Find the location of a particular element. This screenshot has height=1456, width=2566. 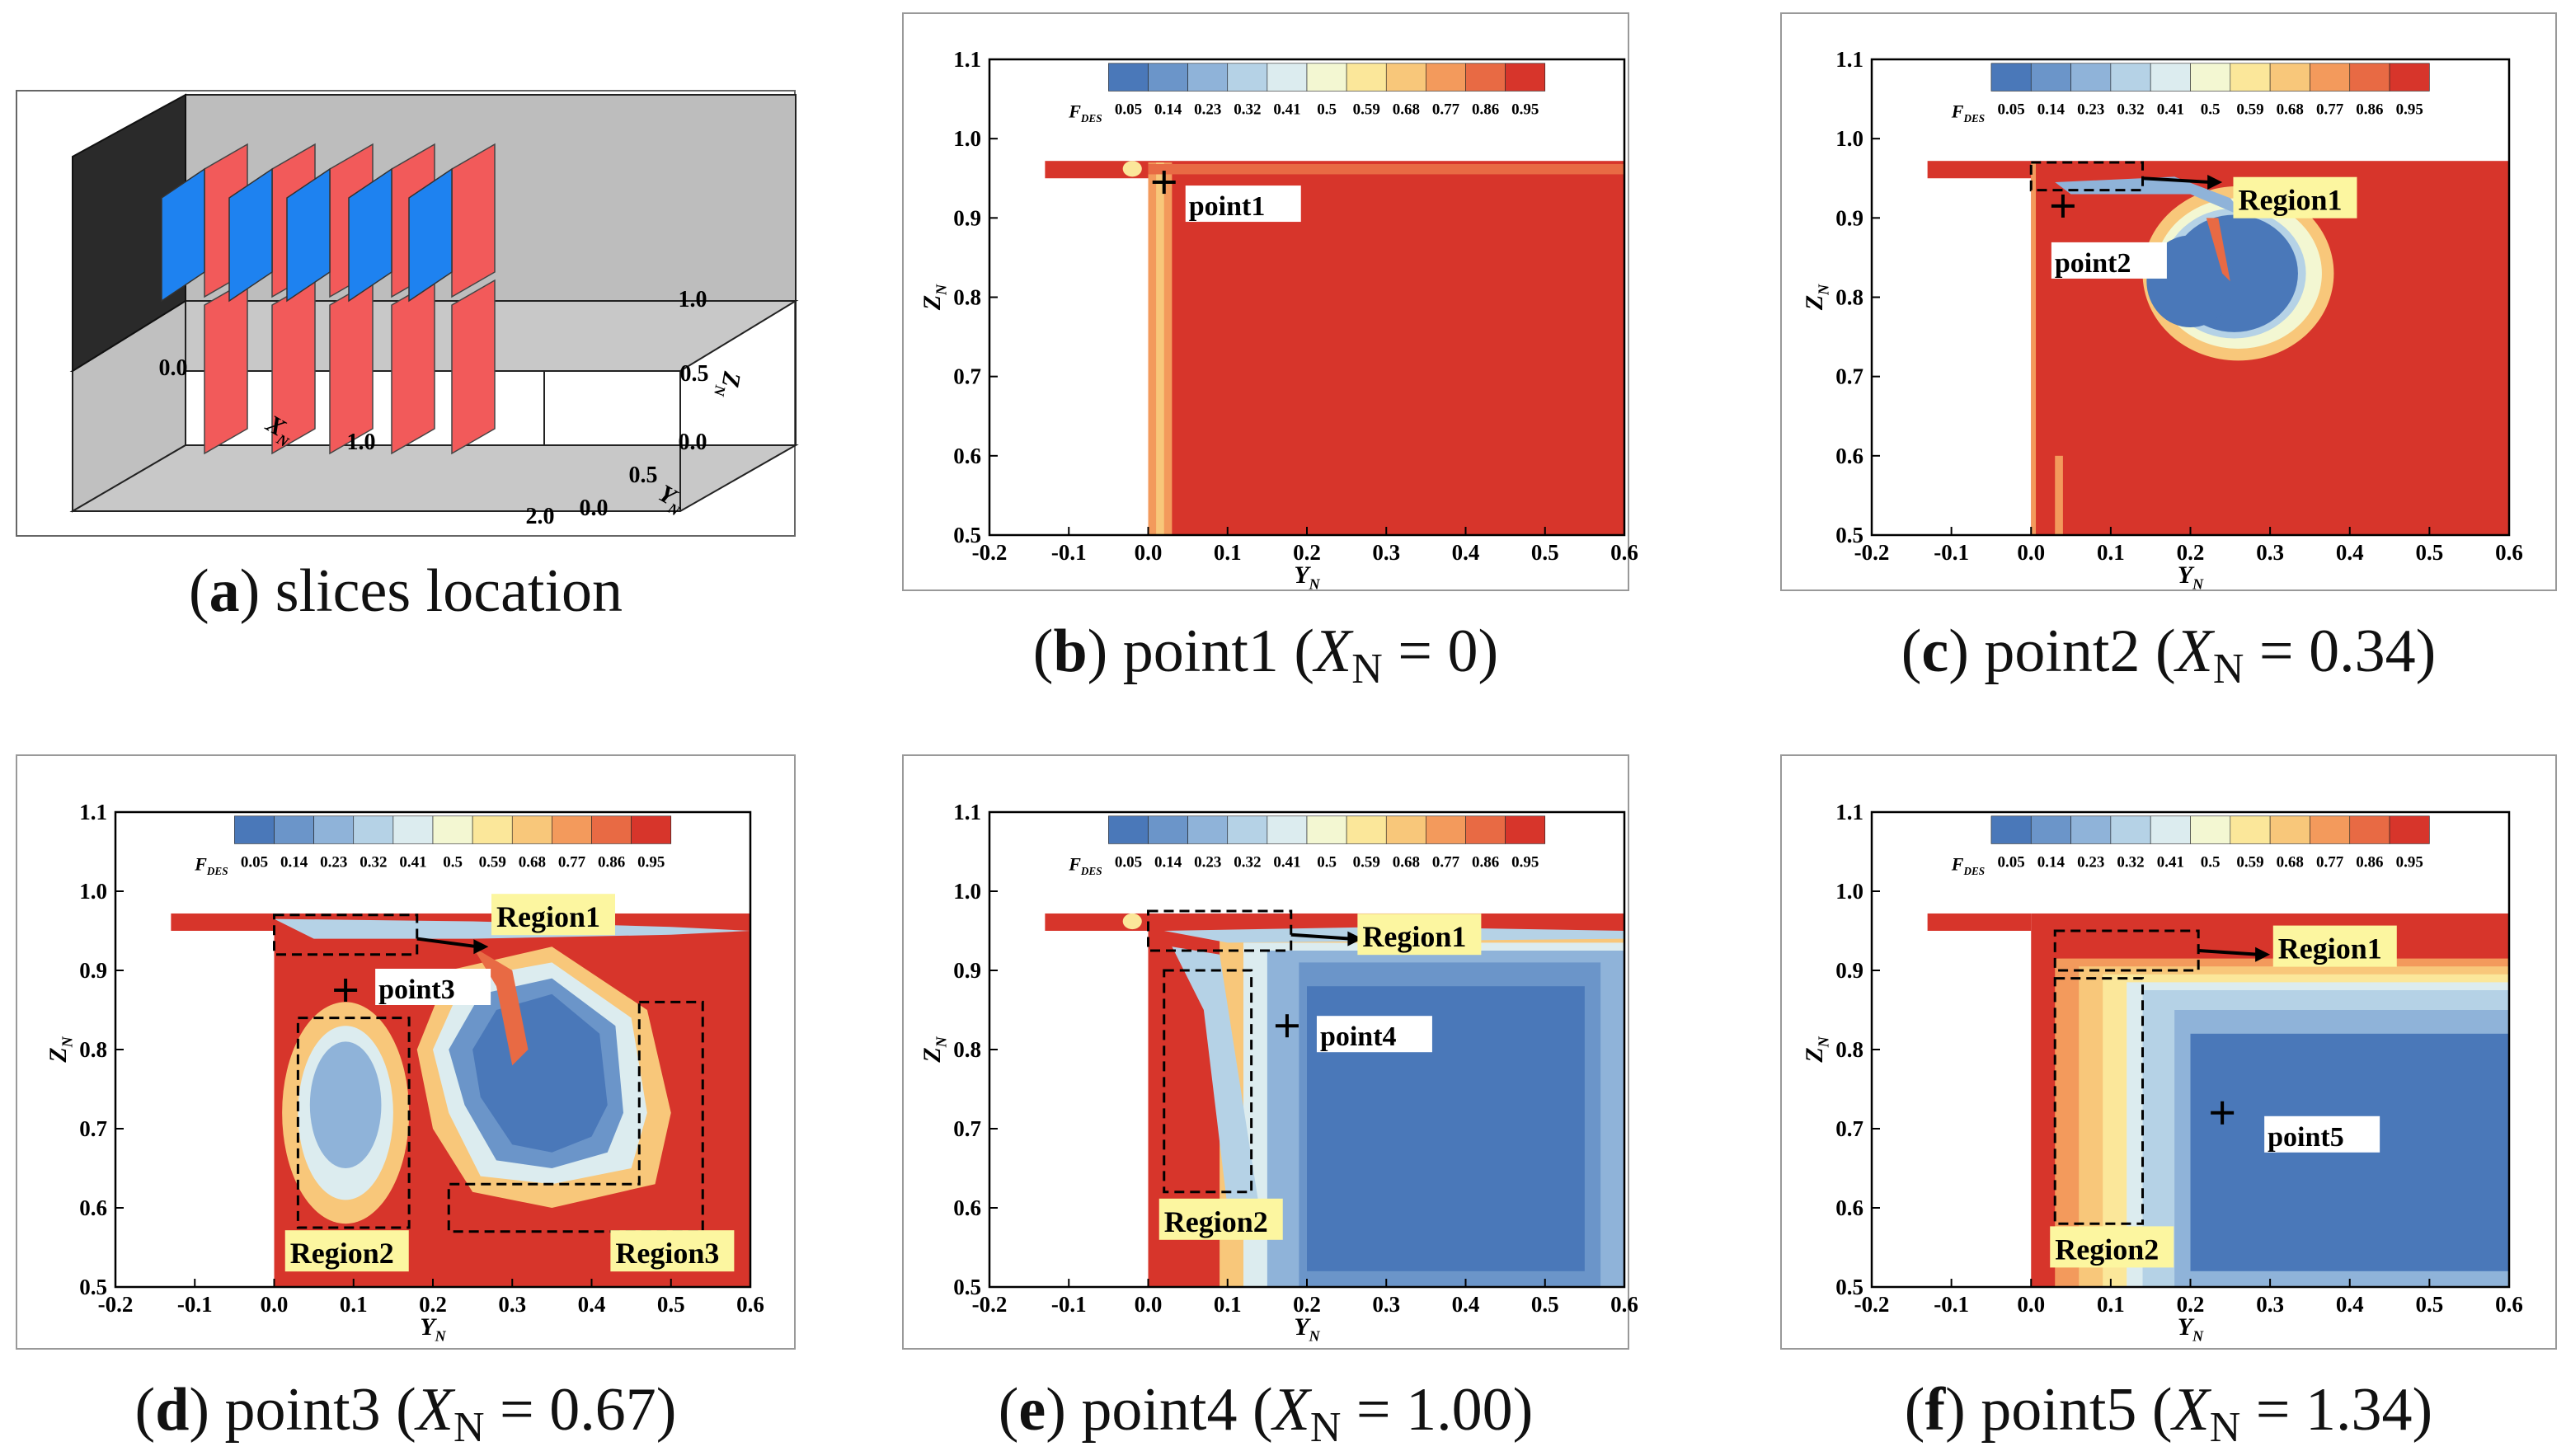

caption-f: (f) point5 (XN = 1.34) is located at coordinates (2168, 1413).